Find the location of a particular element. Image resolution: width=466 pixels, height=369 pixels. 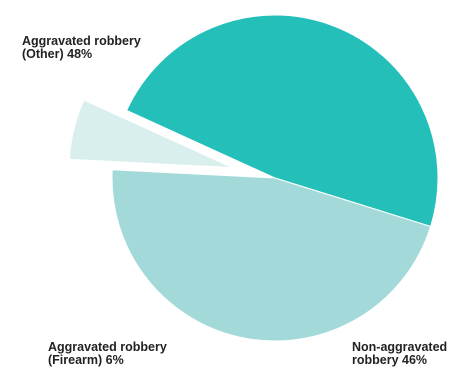

slice-label-aggravated-other: Aggravated robbery (Other) 48% is located at coordinates (81, 47).